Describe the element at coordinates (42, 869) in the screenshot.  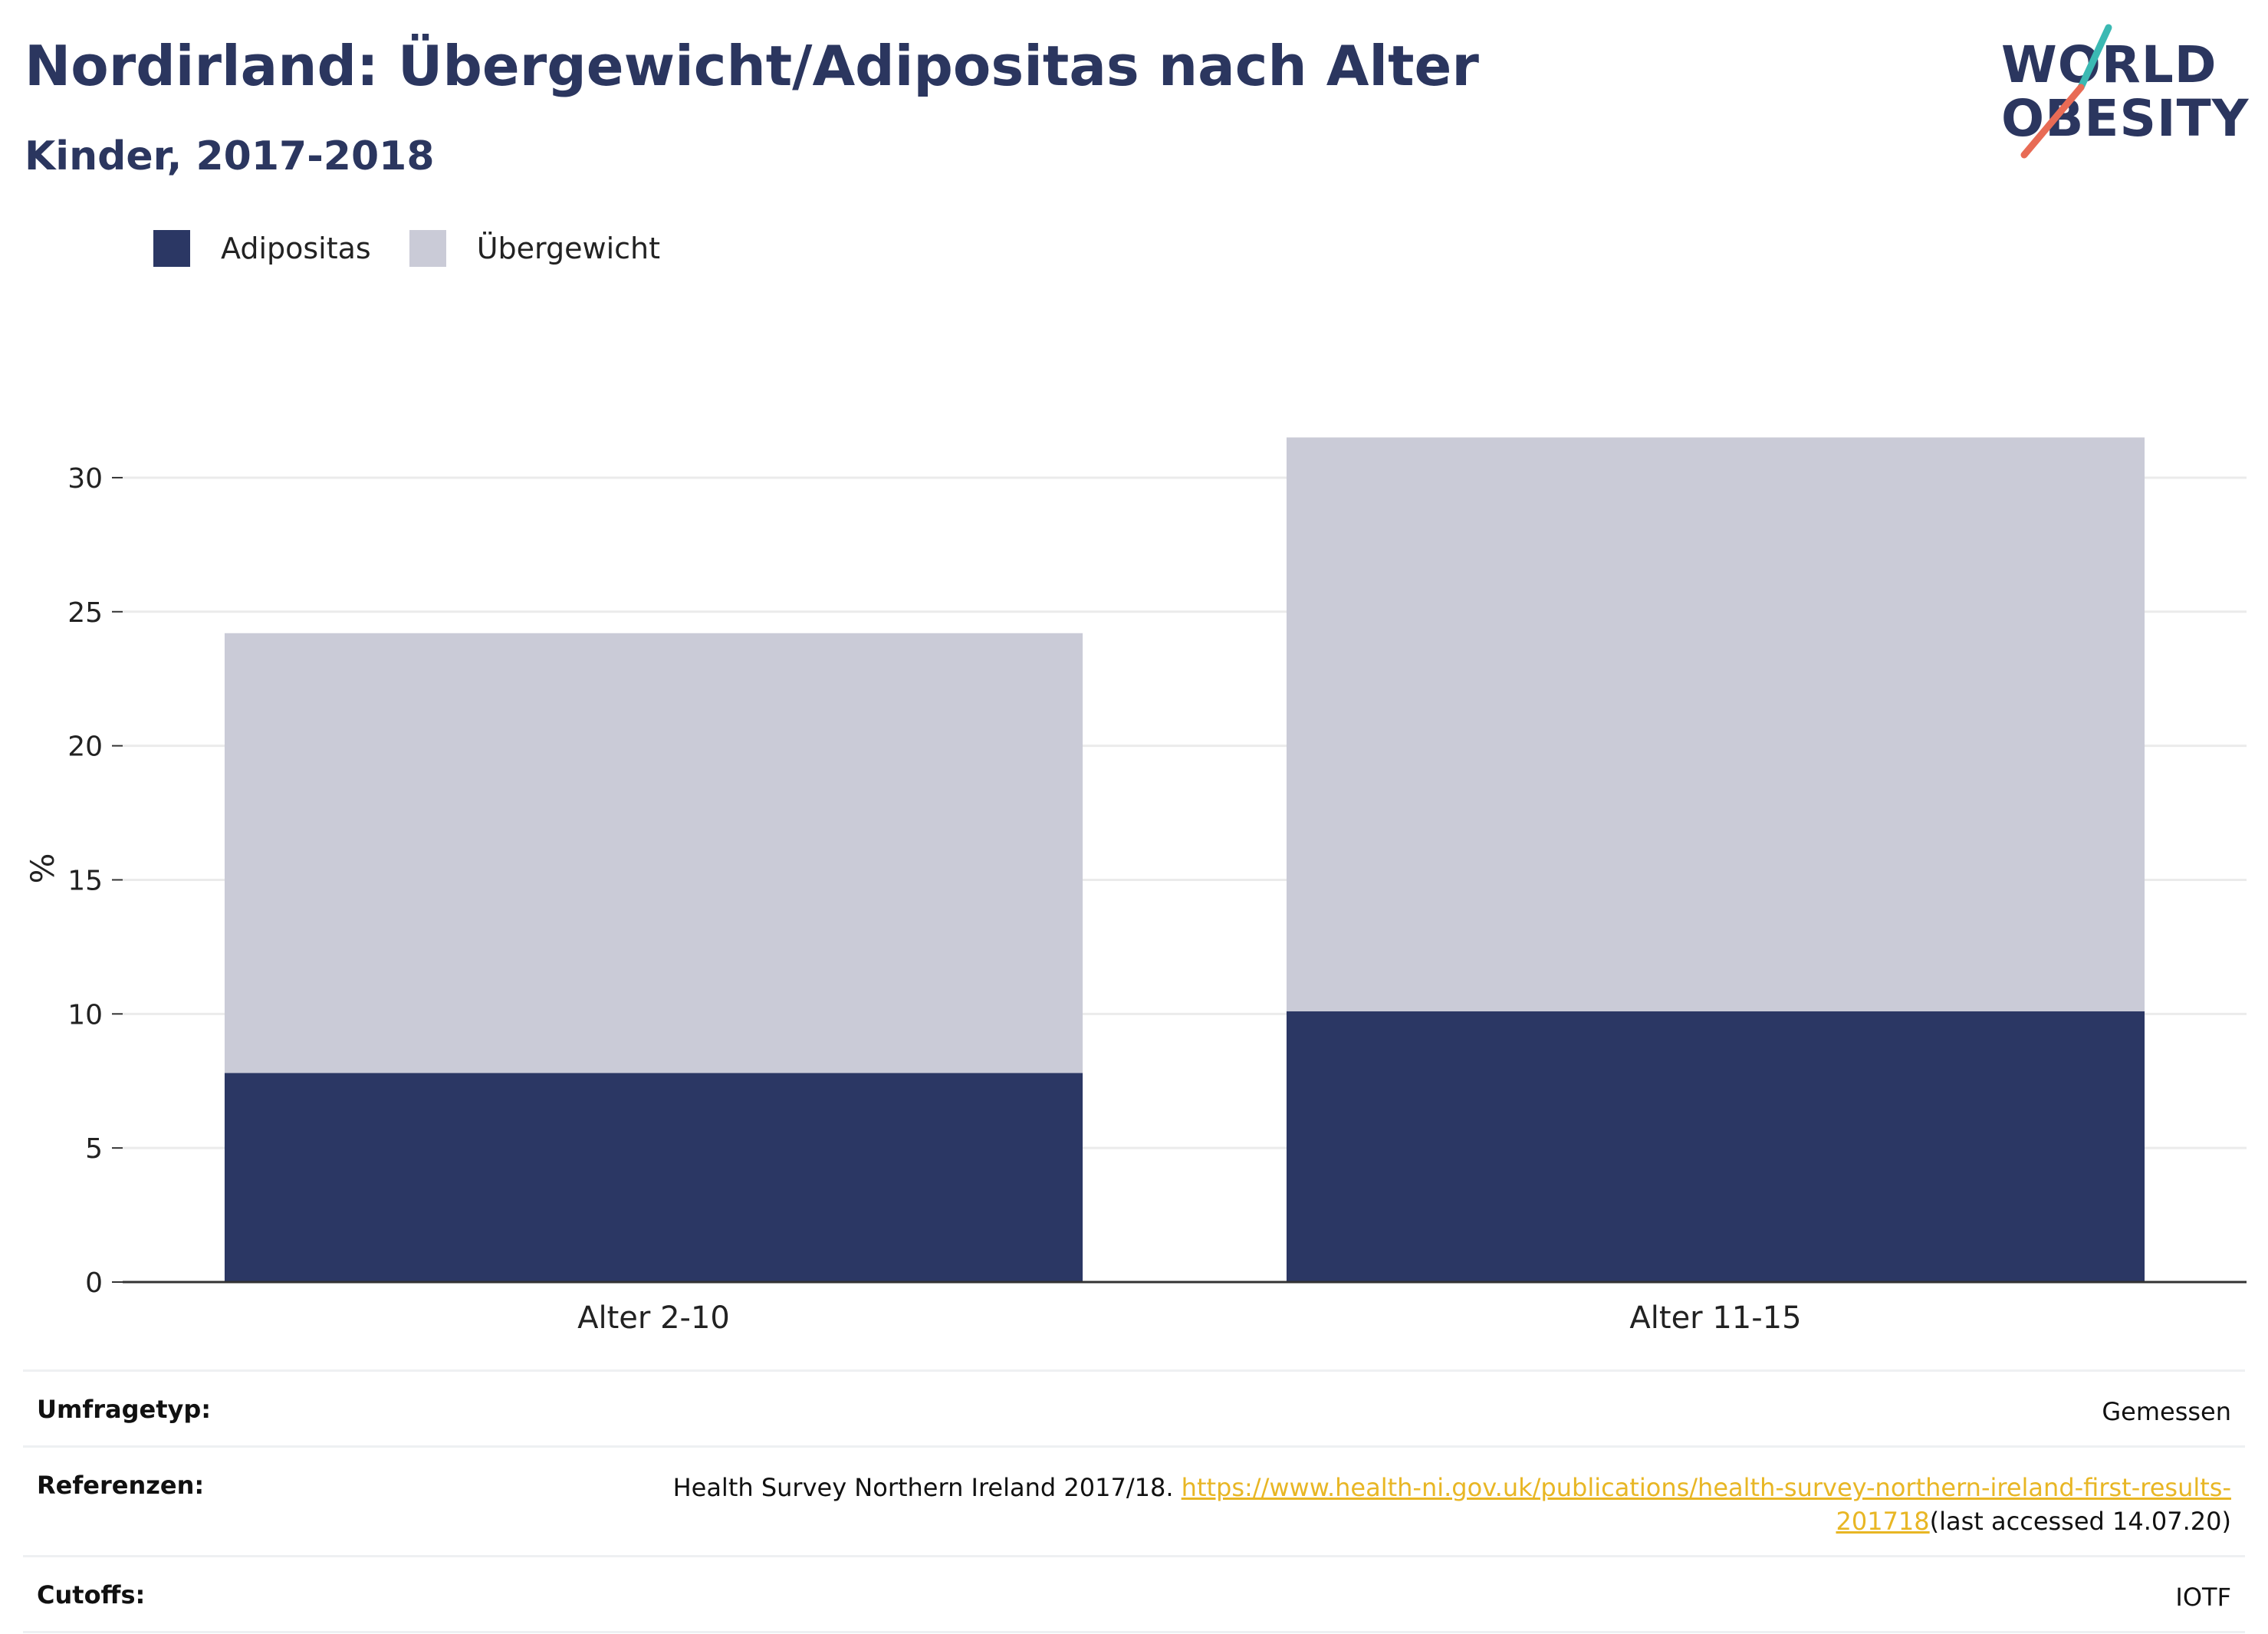
I see `y-axis-label: %` at that location.